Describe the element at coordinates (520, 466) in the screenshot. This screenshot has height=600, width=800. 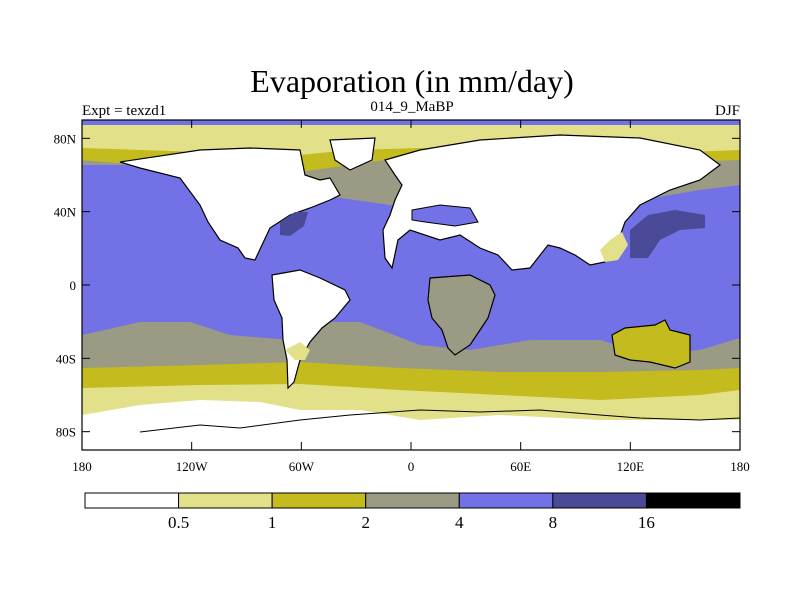
I see `x-tick-label: 60E` at that location.